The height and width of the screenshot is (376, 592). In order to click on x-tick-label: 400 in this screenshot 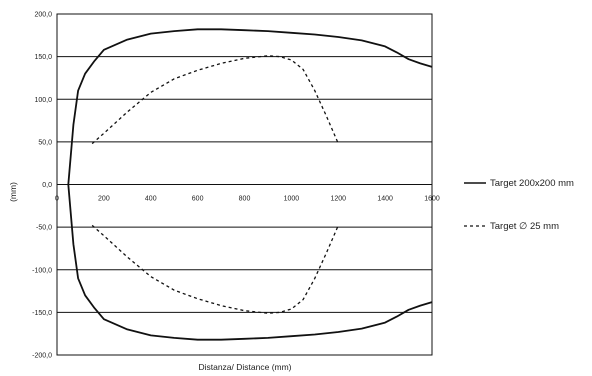, I will do `click(151, 199)`.